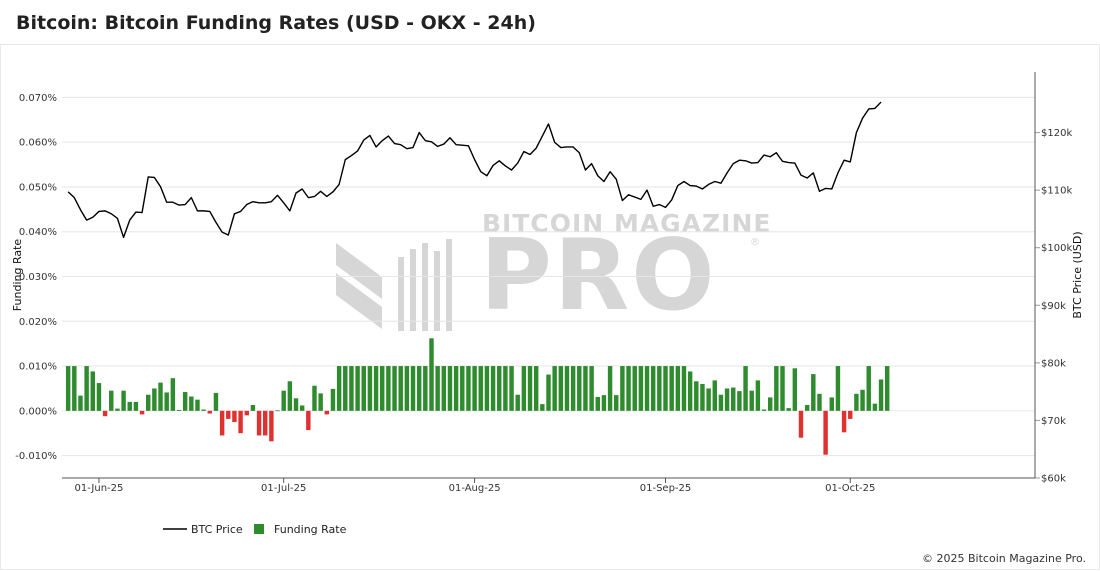  What do you see at coordinates (203, 529) in the screenshot?
I see `legend-item-btc-price: BTC Price` at bounding box center [203, 529].